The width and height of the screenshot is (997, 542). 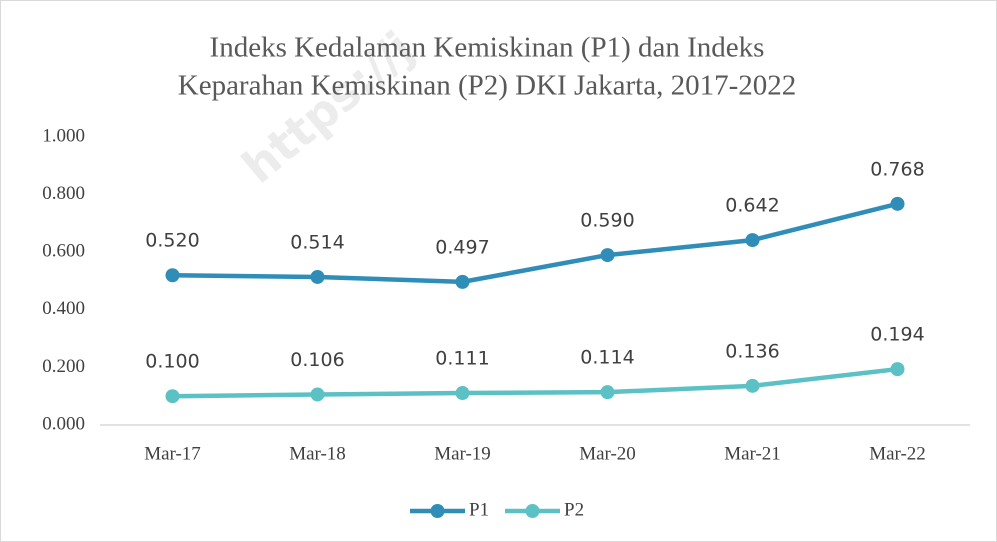 What do you see at coordinates (172, 453) in the screenshot?
I see `x-tick-label: Mar-17` at bounding box center [172, 453].